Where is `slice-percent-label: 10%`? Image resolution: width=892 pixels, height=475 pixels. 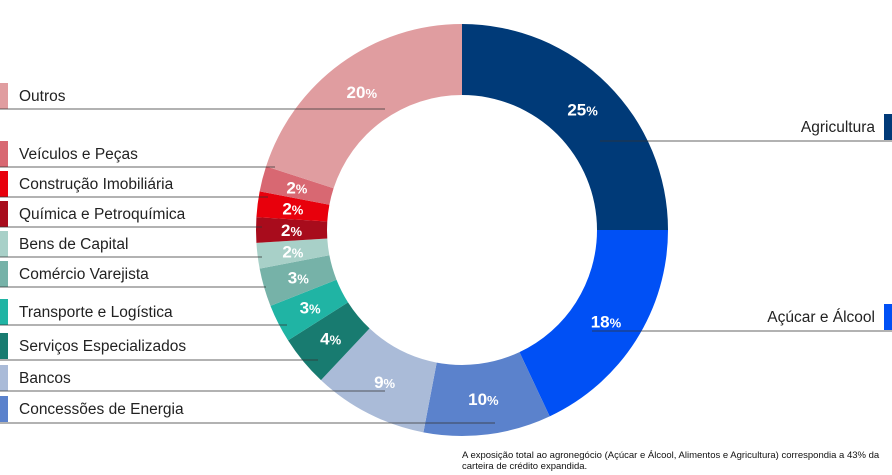
slice-percent-label: 10% is located at coordinates (483, 399).